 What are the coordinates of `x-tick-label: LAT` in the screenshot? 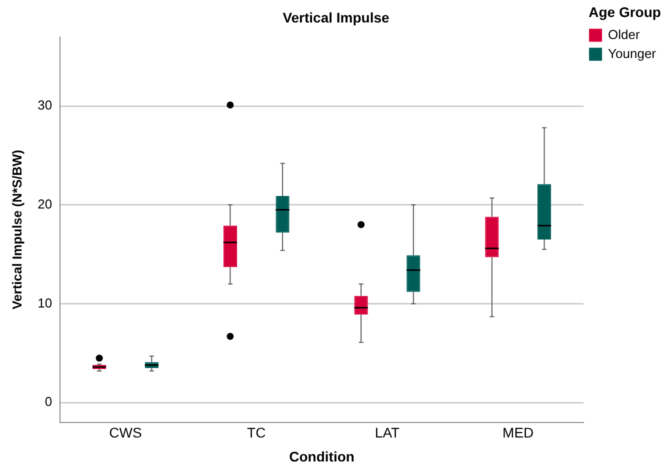 It's located at (387, 432).